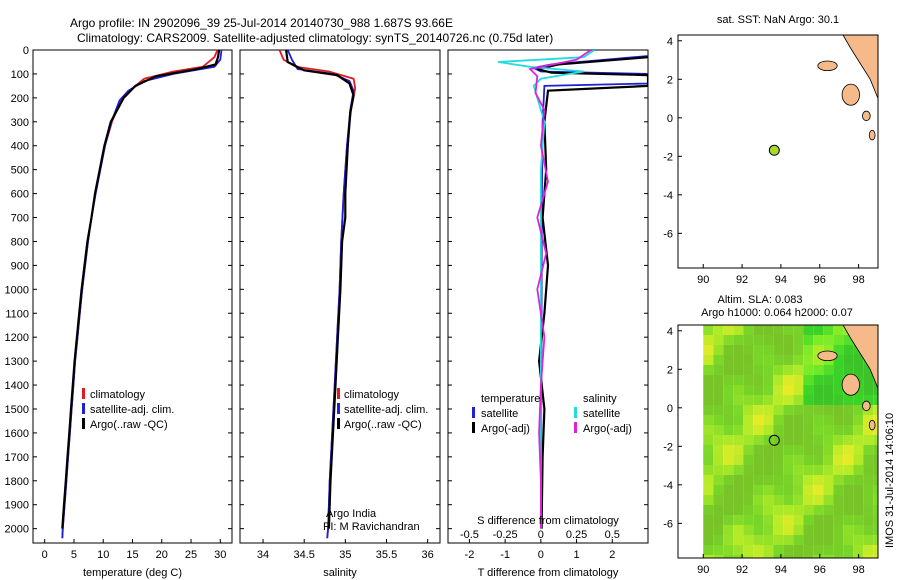  Describe the element at coordinates (760, 300) in the screenshot. I see `sla-map-title: Altim. SLA: 0.083` at that location.